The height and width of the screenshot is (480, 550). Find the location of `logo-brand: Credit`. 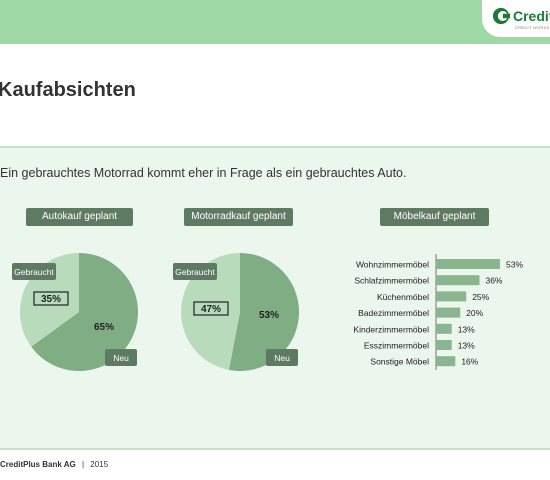

logo-brand: Credit is located at coordinates (531, 16).